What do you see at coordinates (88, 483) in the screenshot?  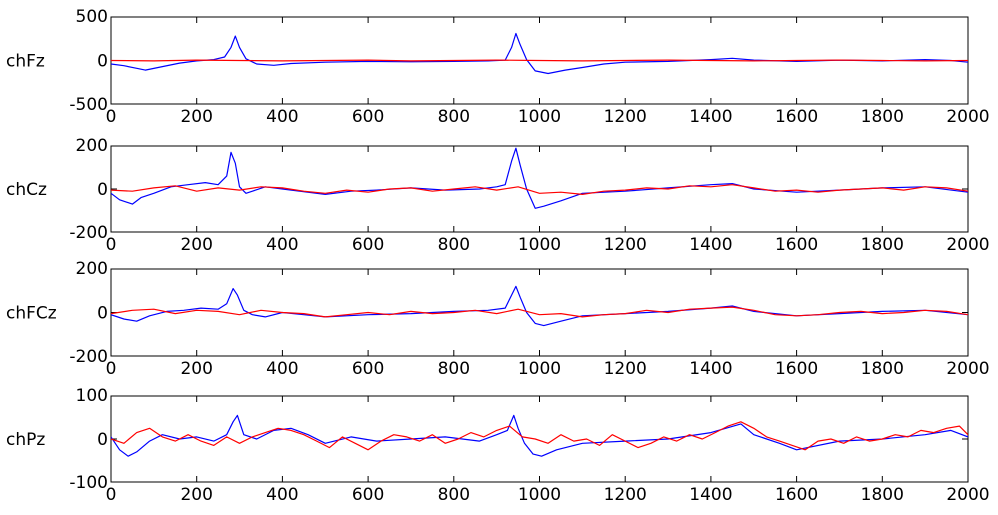 I see `y-tick-label: -100` at bounding box center [88, 483].